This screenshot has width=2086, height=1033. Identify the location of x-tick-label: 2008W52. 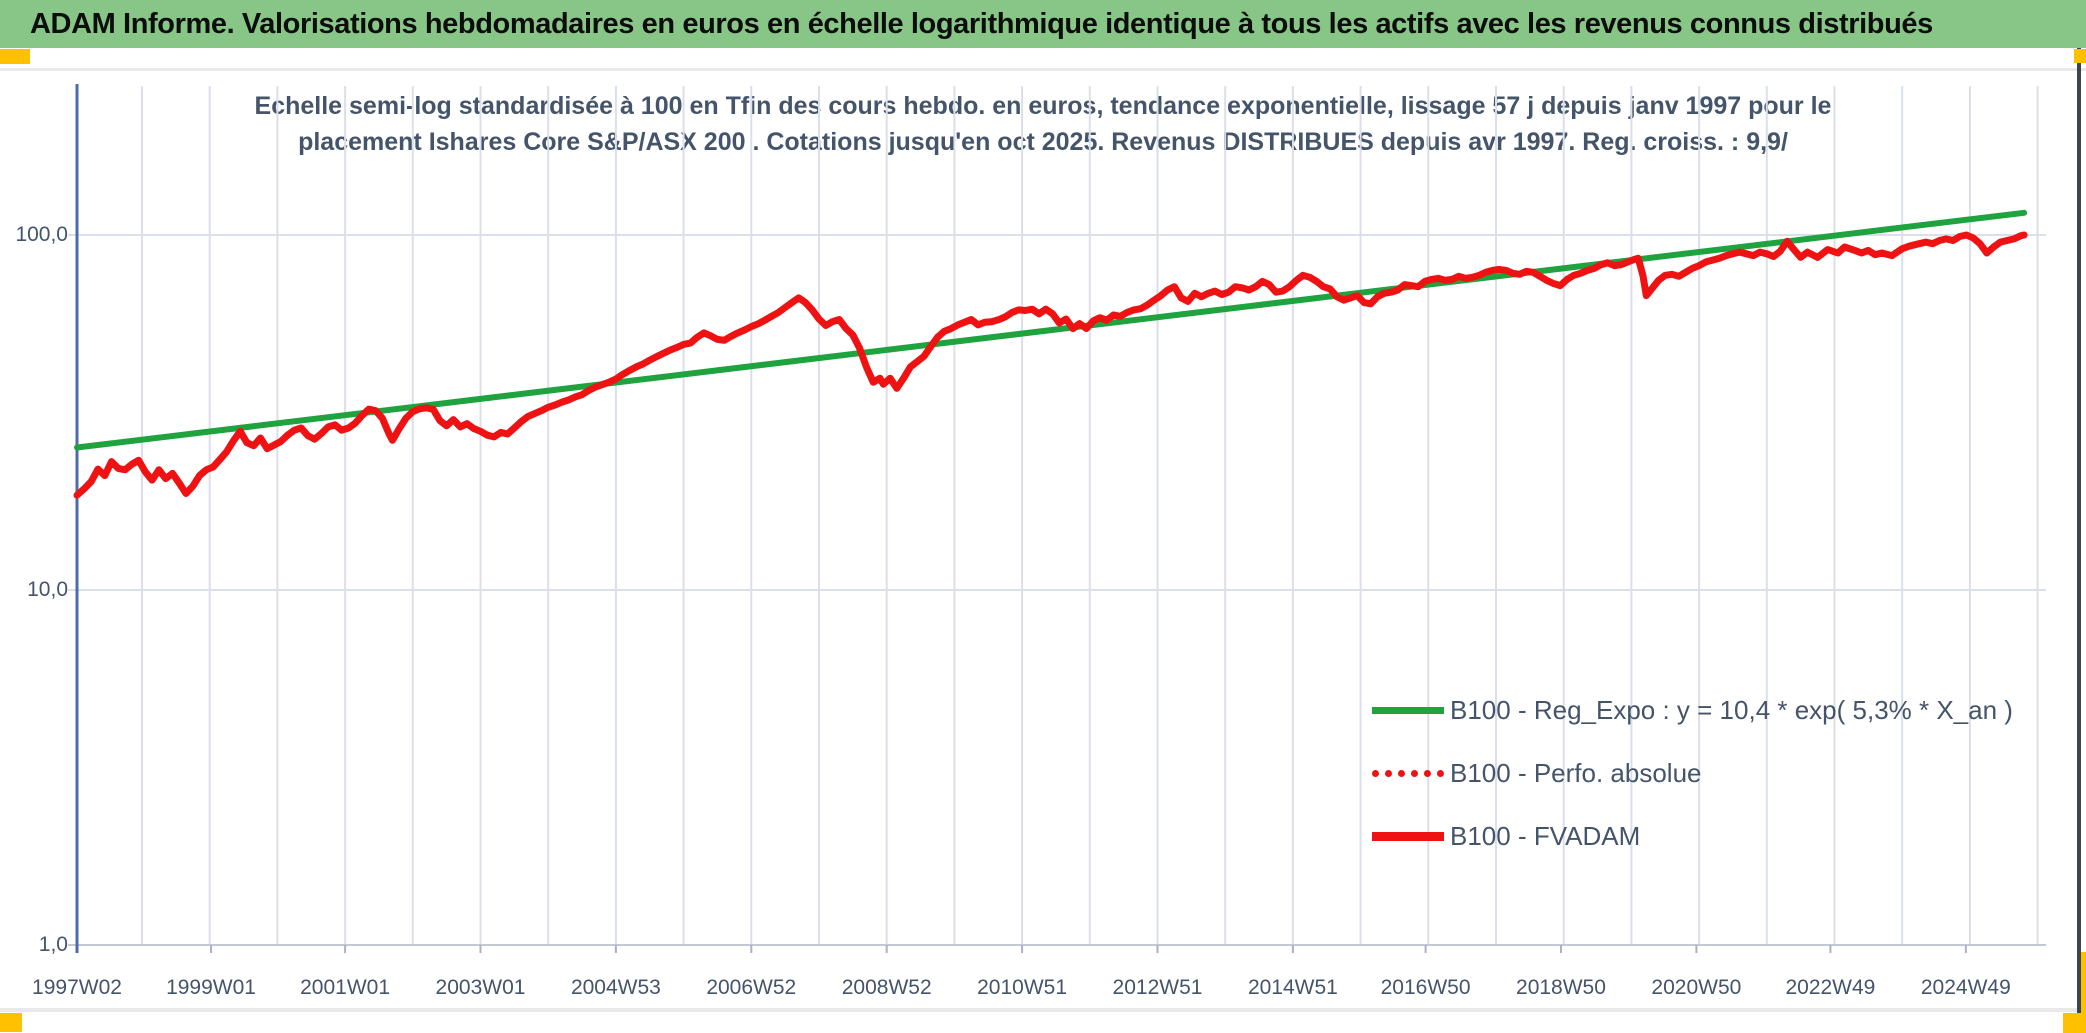
(886, 987).